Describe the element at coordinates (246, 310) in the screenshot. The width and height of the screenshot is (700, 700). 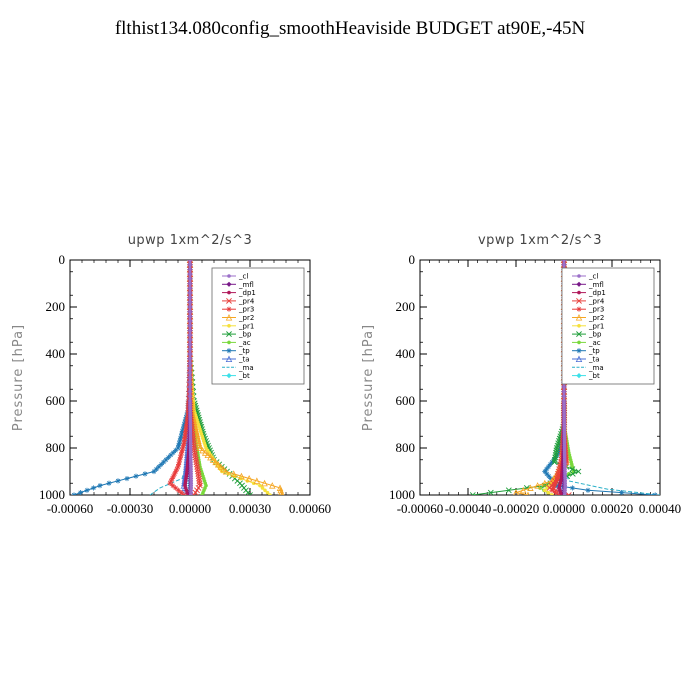
I see `legend-label: _pr3` at that location.